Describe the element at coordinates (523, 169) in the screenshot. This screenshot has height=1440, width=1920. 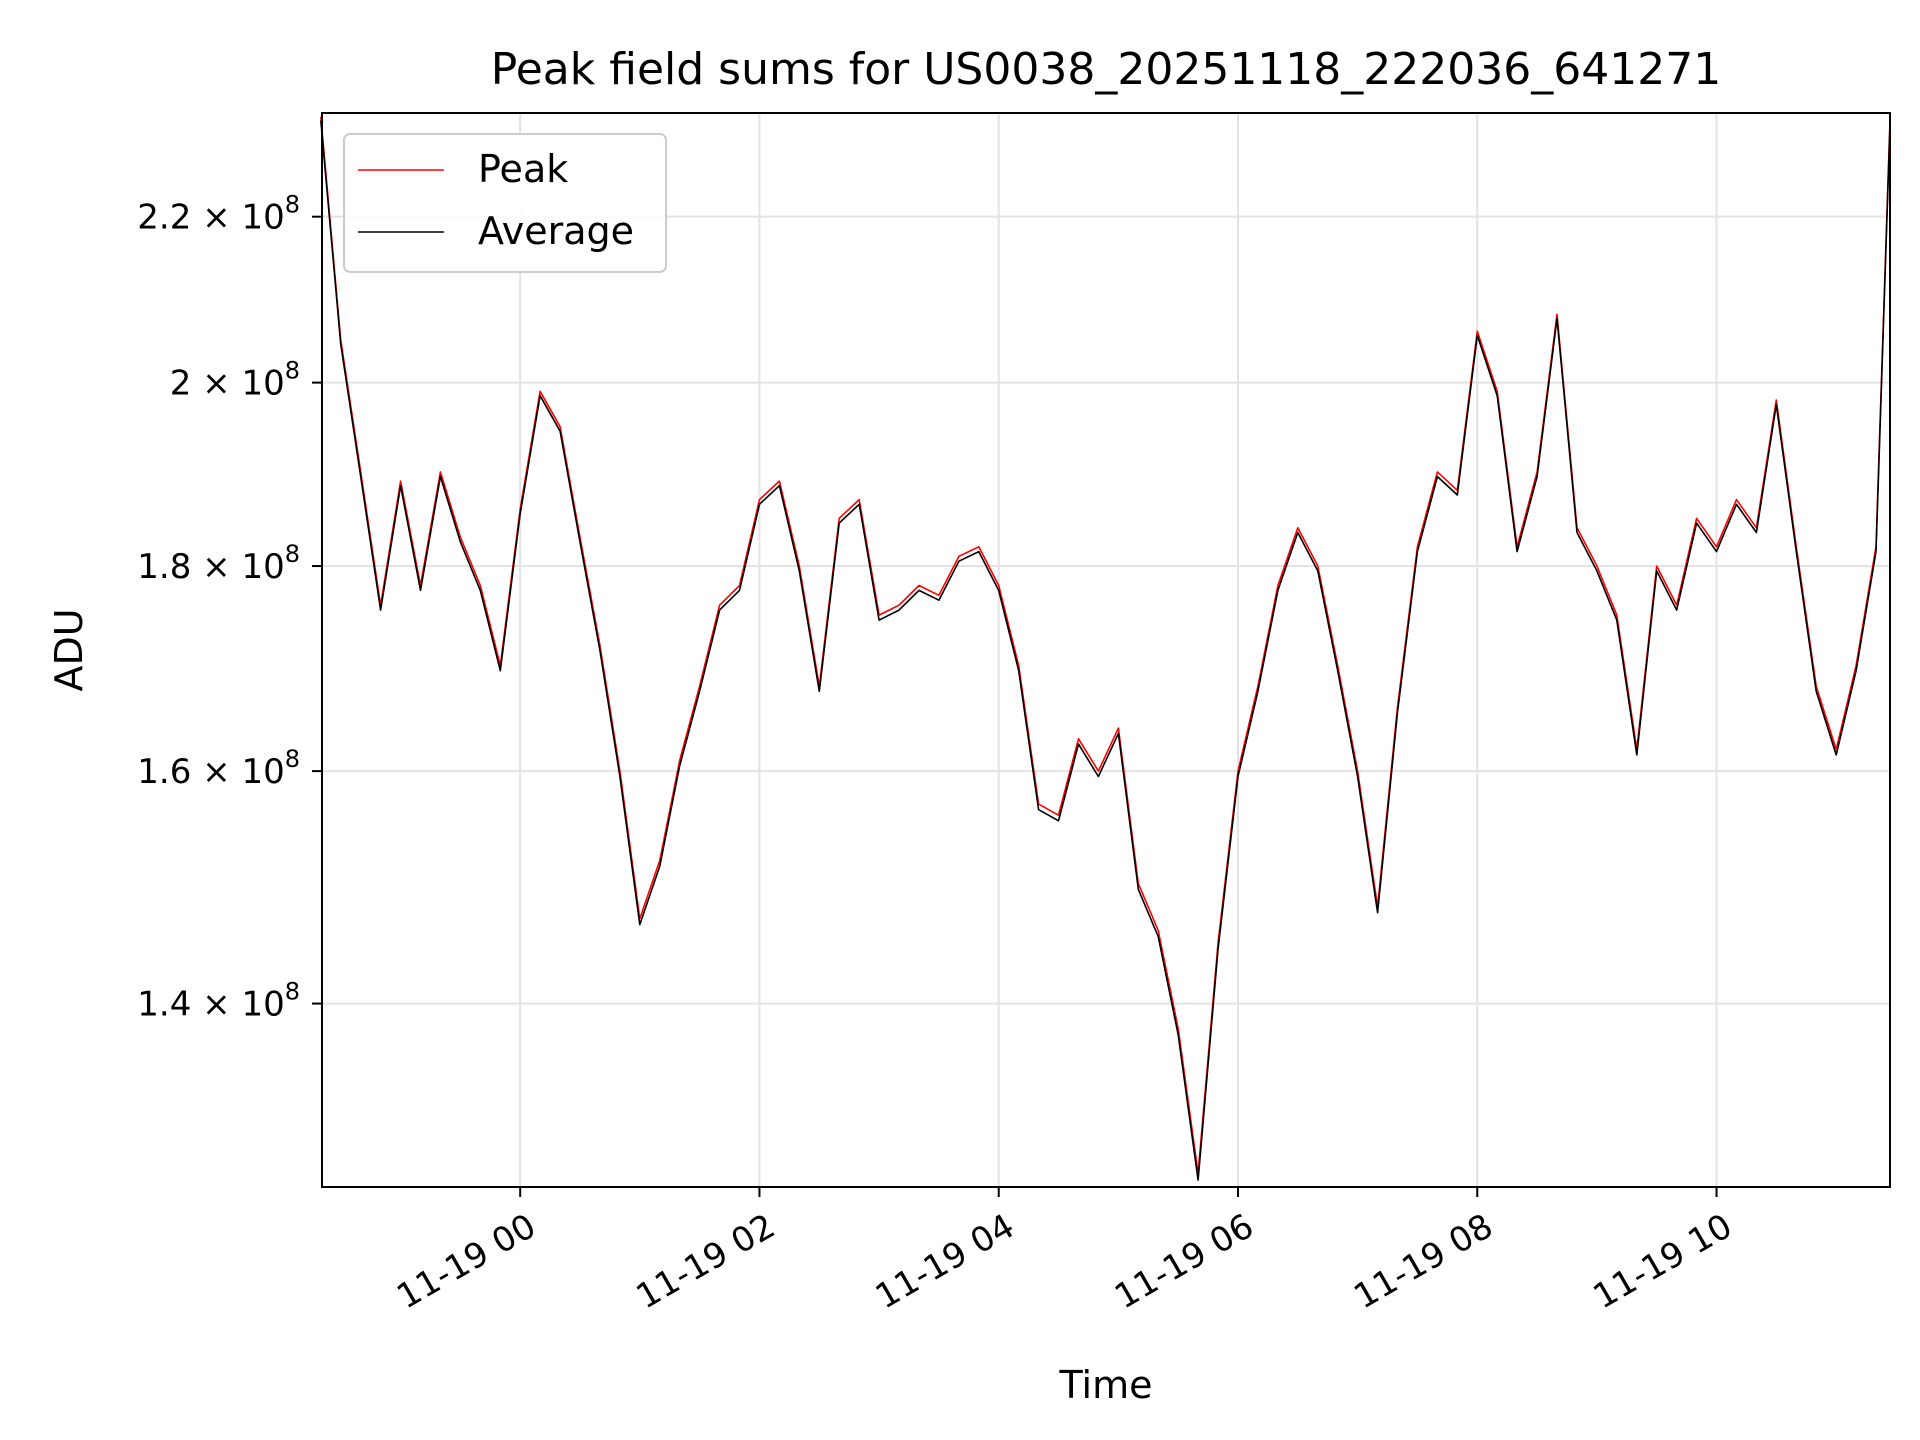
I see `legend-label-peak: Peak` at that location.